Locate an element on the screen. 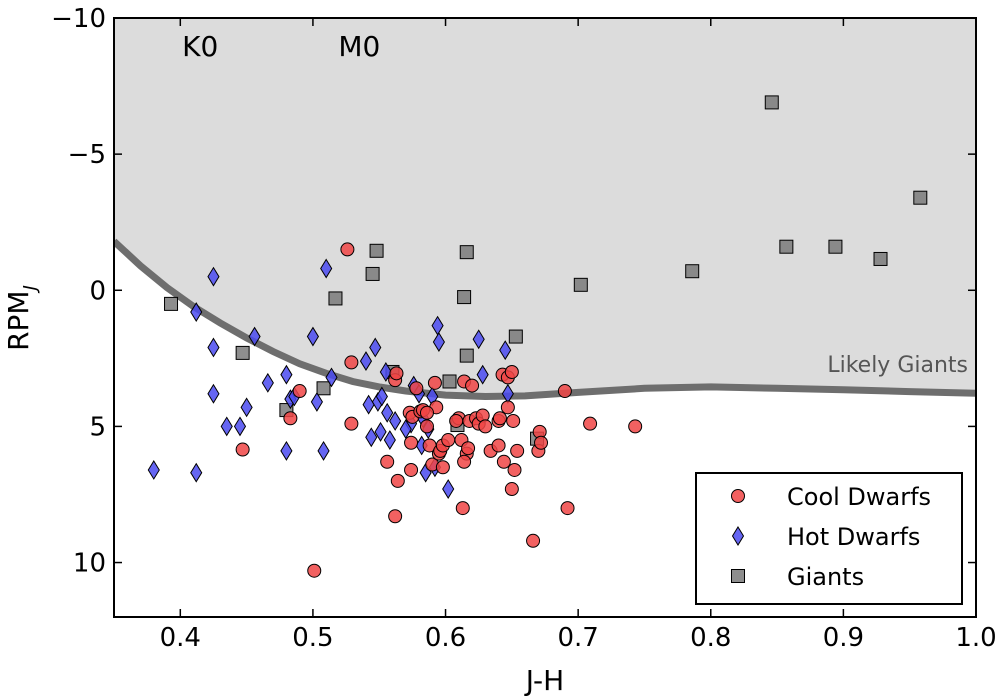 This screenshot has height=698, width=1000. x-tick-label: 0.8 is located at coordinates (710, 638).